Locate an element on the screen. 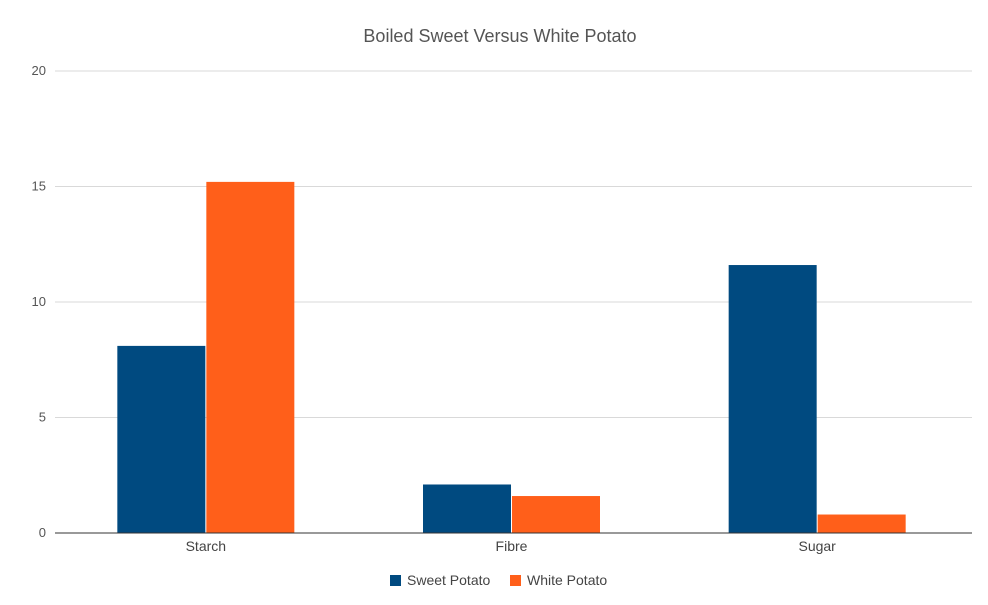 Image resolution: width=988 pixels, height=605 pixels. bar-sweet-potato-fibre is located at coordinates (467, 508).